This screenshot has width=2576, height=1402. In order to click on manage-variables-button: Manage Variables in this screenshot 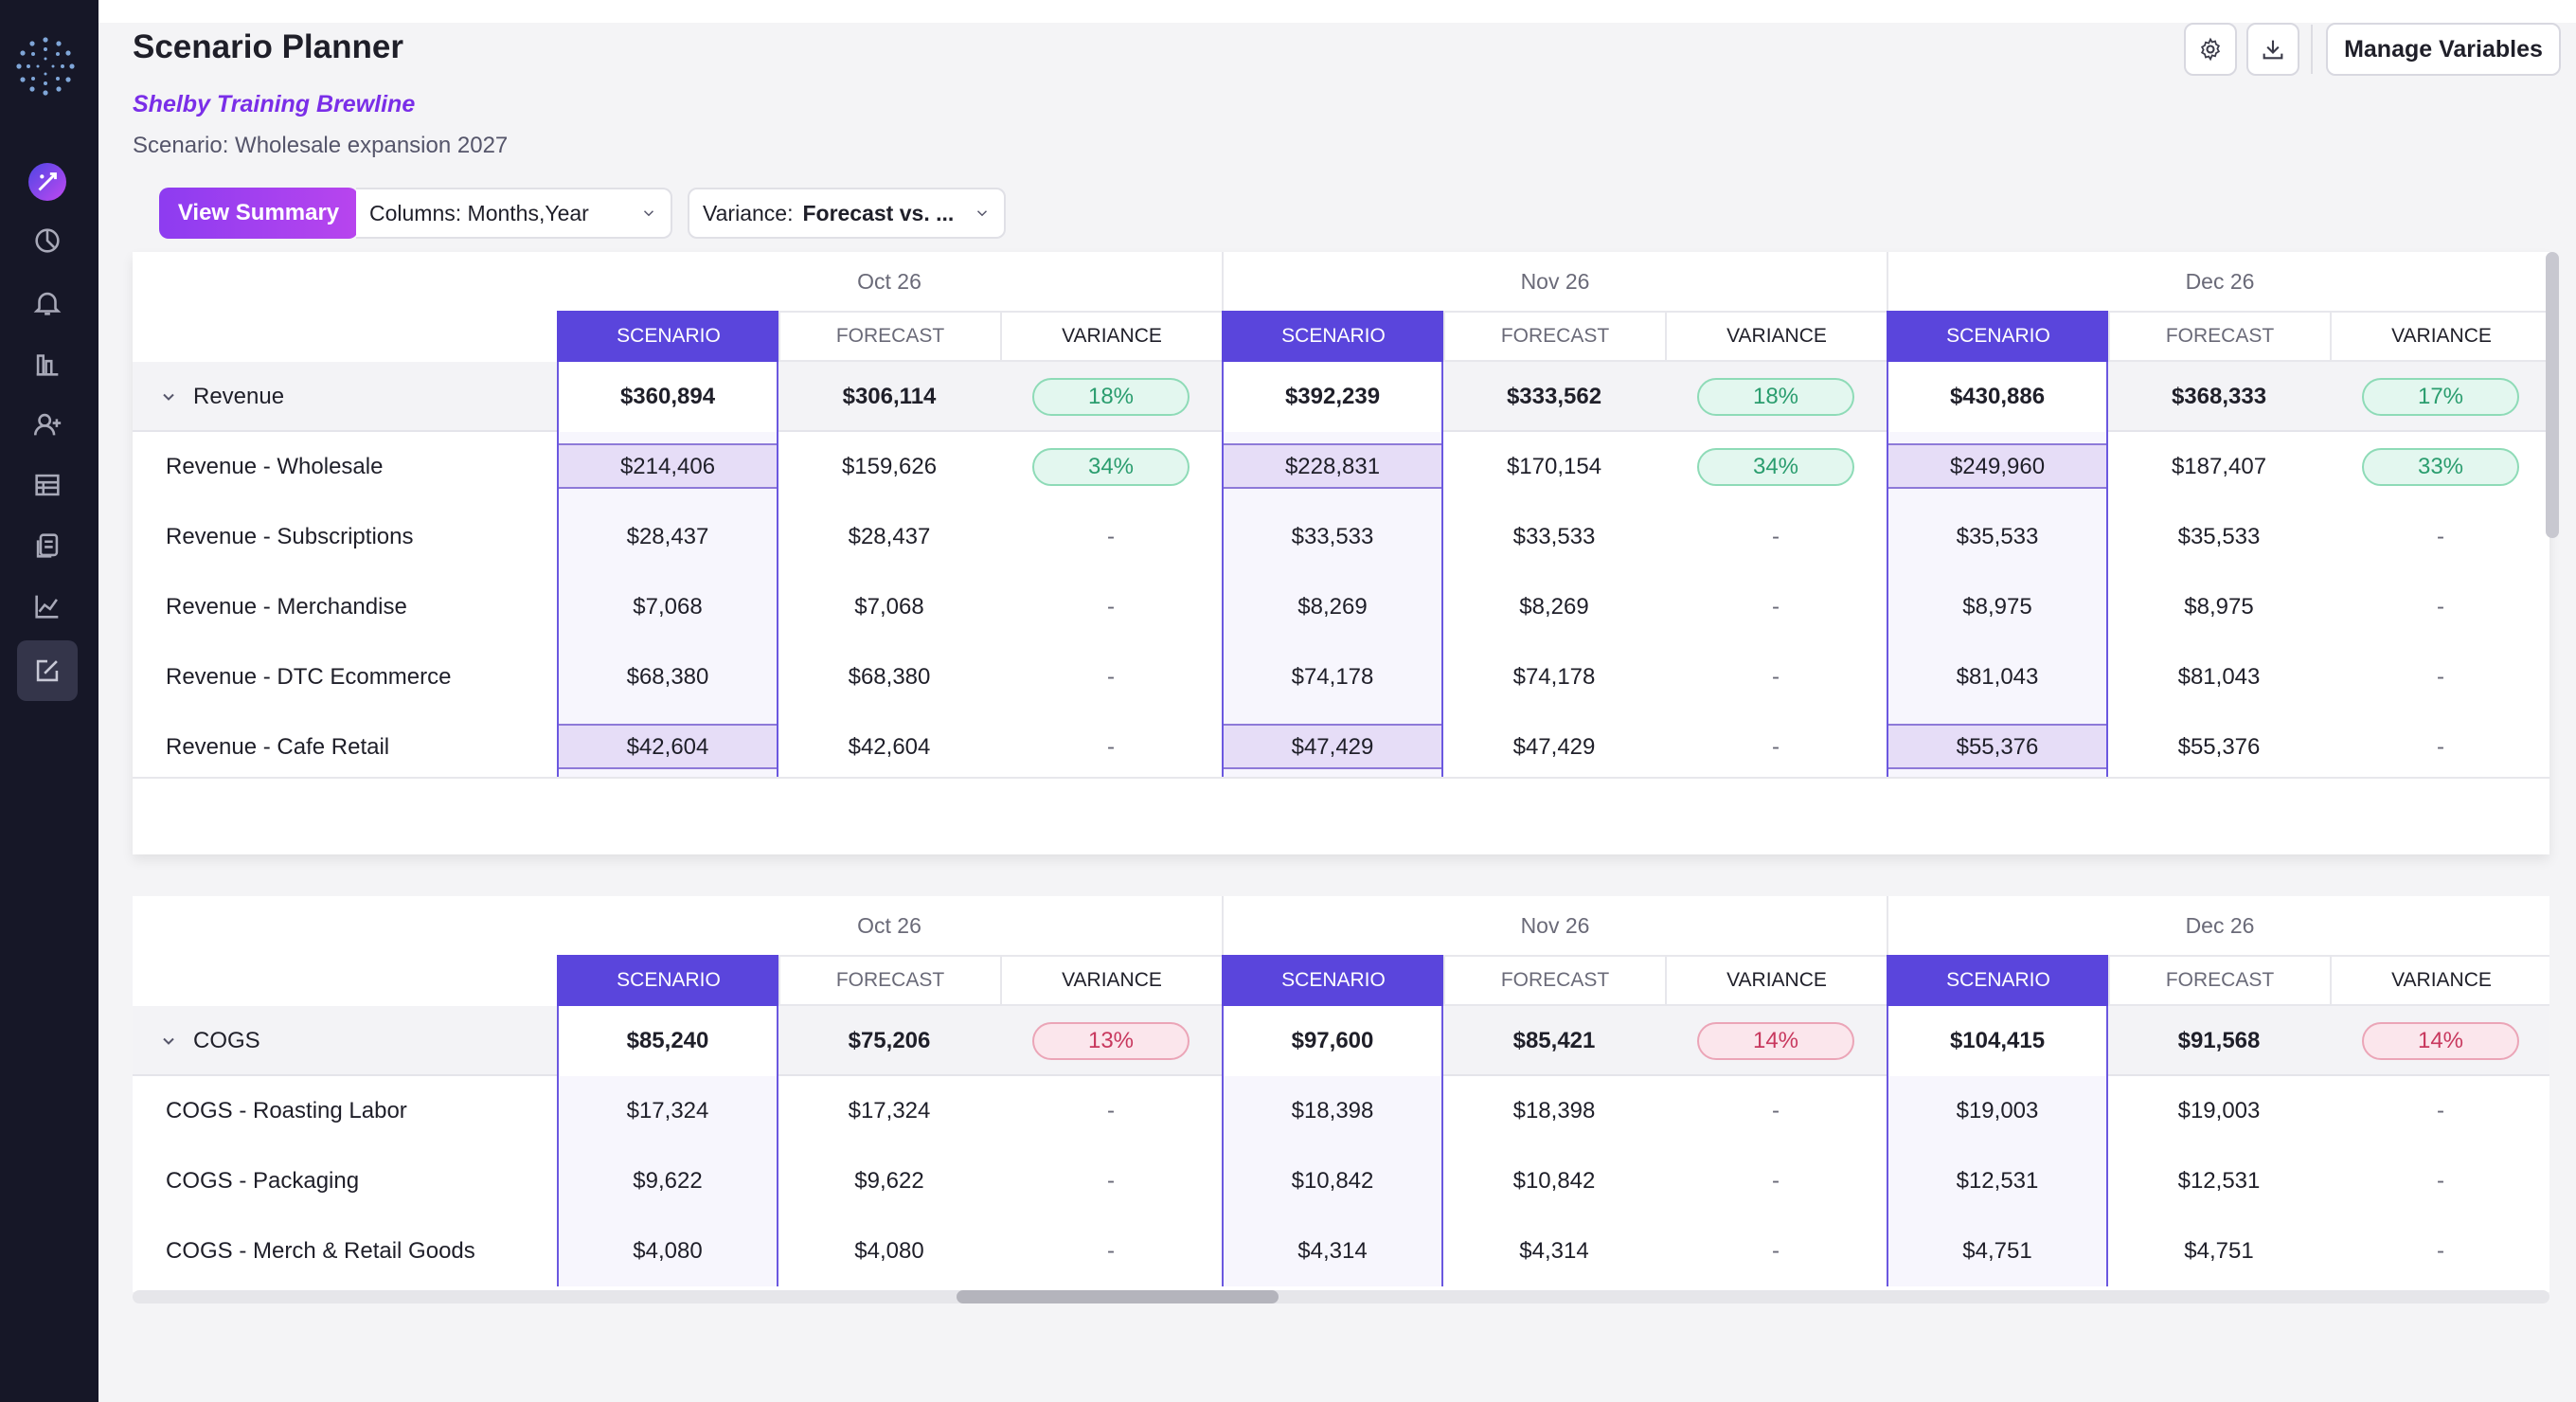, I will do `click(2443, 49)`.